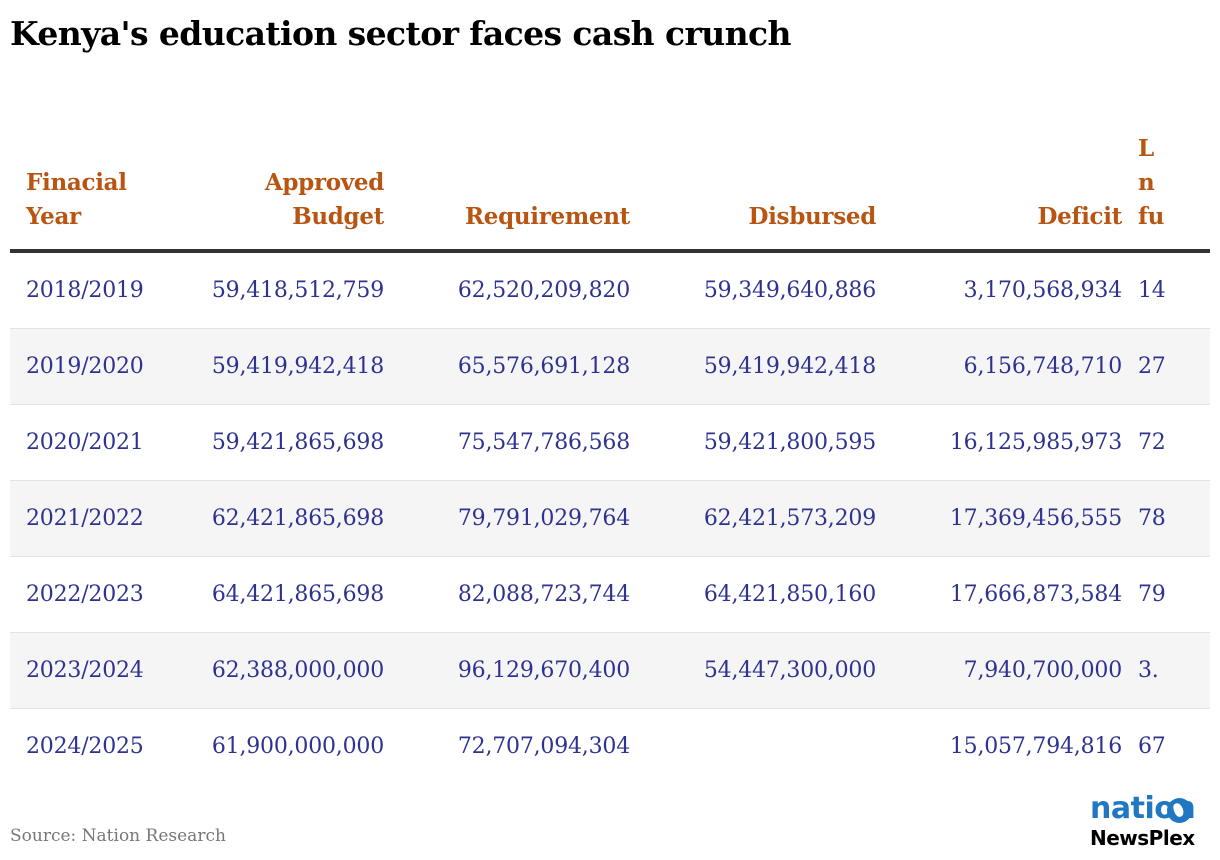 The width and height of the screenshot is (1220, 860). Describe the element at coordinates (286, 442) in the screenshot. I see `cell-approved-budget: 59,421,865,698` at that location.